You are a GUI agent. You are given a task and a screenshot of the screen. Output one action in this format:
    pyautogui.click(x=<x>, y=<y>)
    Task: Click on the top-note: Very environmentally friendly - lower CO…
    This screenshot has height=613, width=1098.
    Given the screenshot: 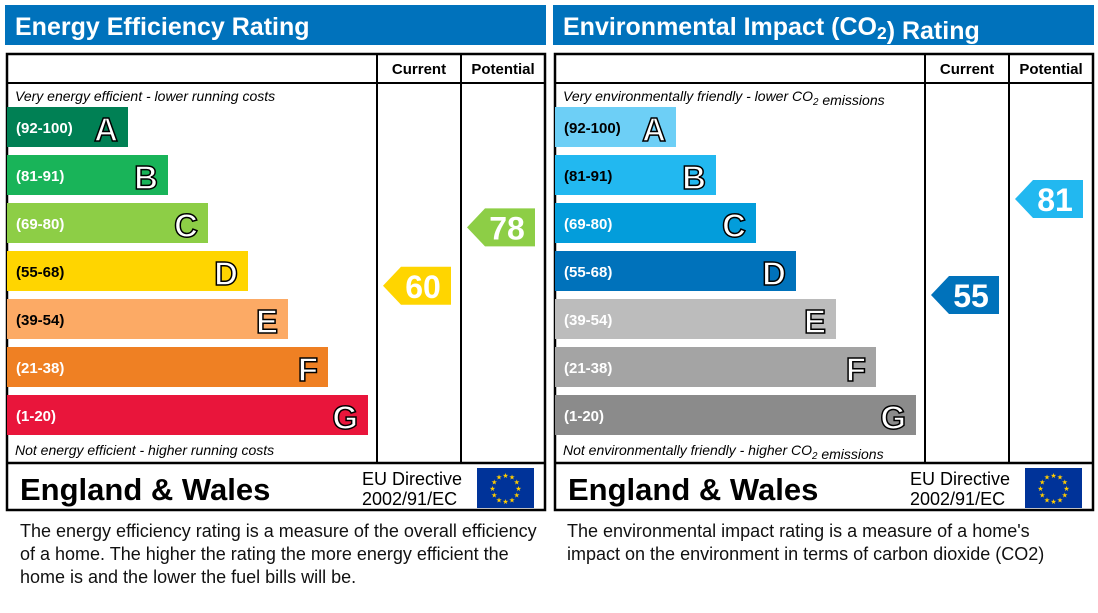 What is the action you would take?
    pyautogui.click(x=724, y=98)
    